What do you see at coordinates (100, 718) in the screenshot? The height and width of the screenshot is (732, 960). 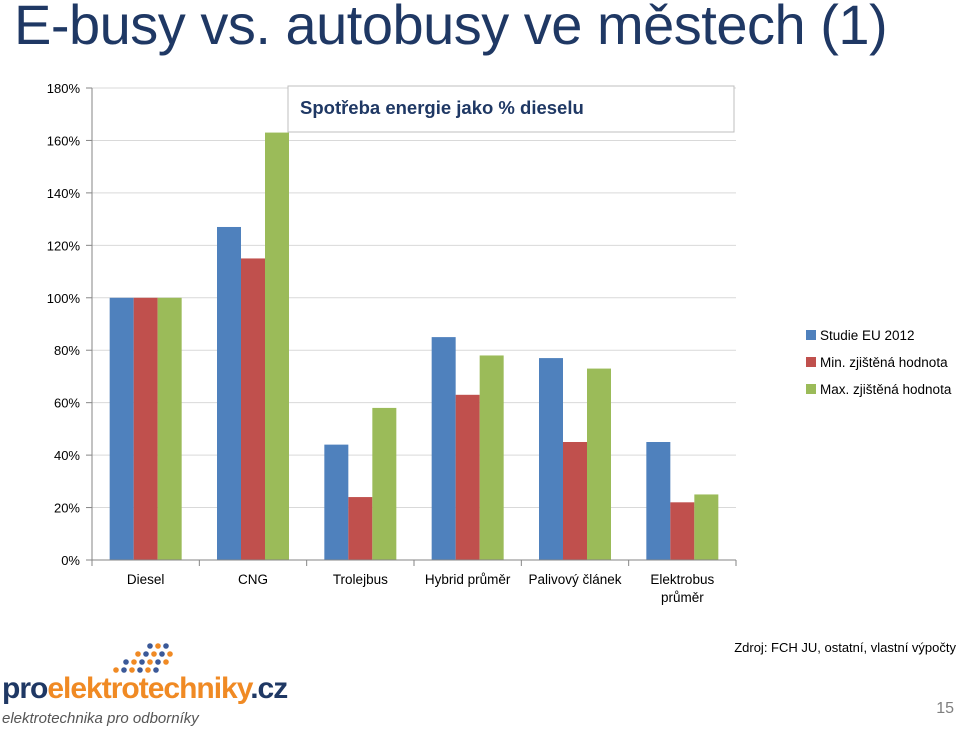 I see `logo-tagline: elektrotechnika pro odborníky` at bounding box center [100, 718].